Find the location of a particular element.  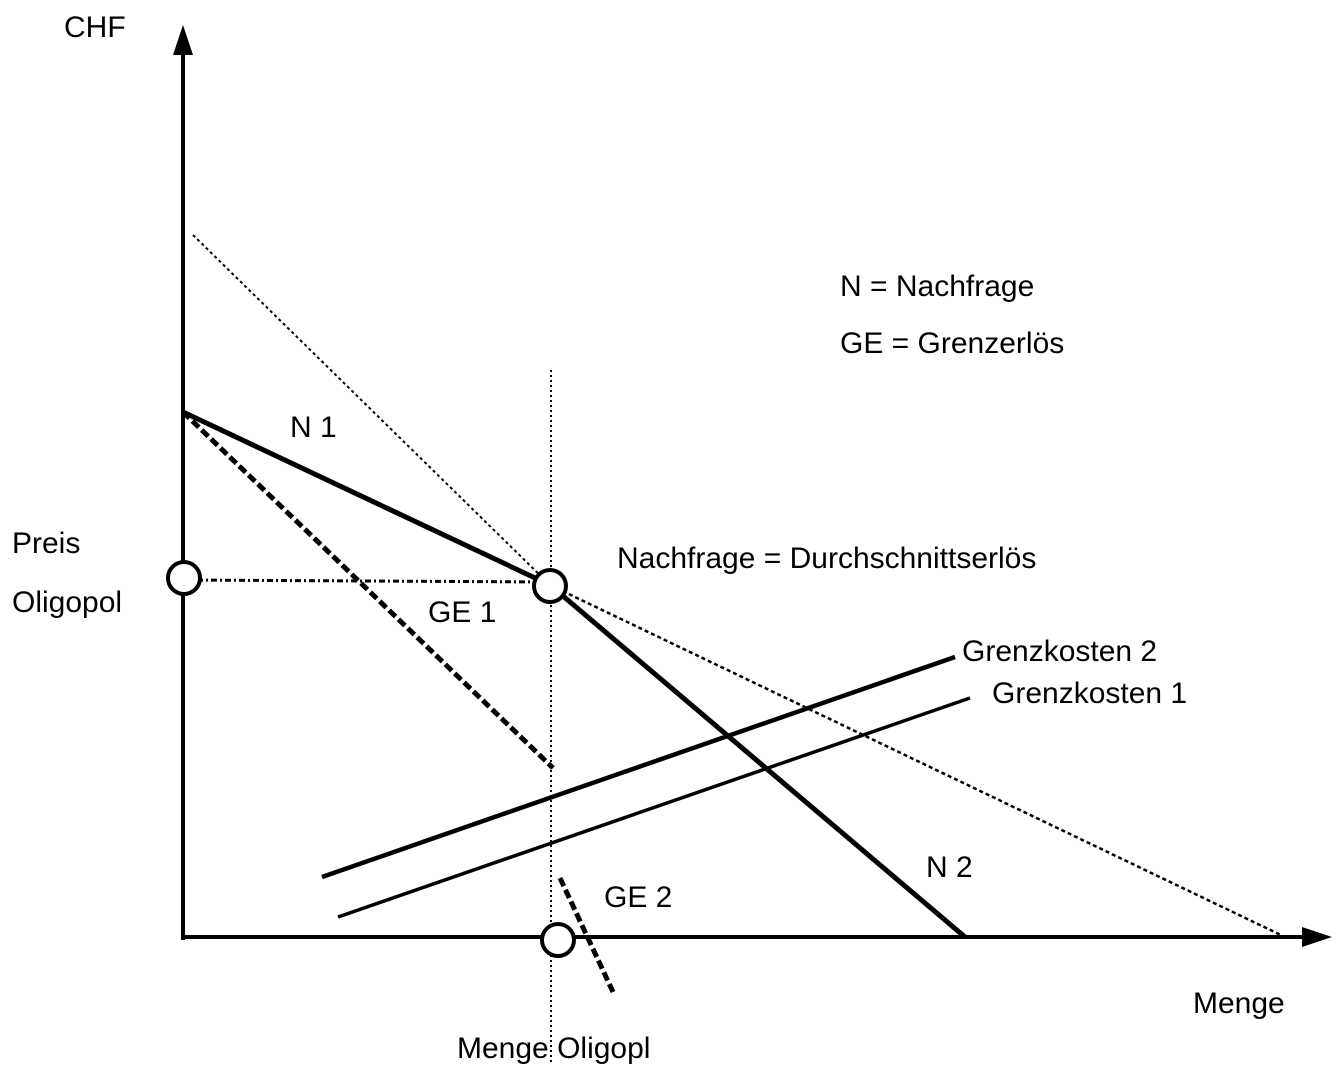

curve-label: Nachfrage = Durchschnittserlös is located at coordinates (826, 558).